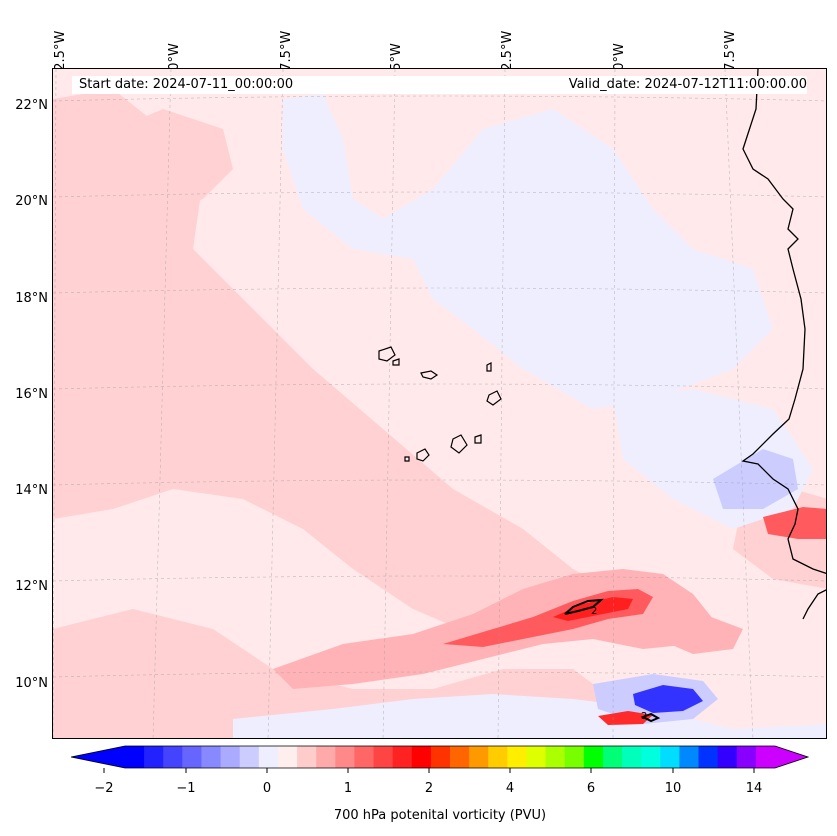 This screenshot has height=836, width=837. I want to click on africa-coastline, so click(783, 322).